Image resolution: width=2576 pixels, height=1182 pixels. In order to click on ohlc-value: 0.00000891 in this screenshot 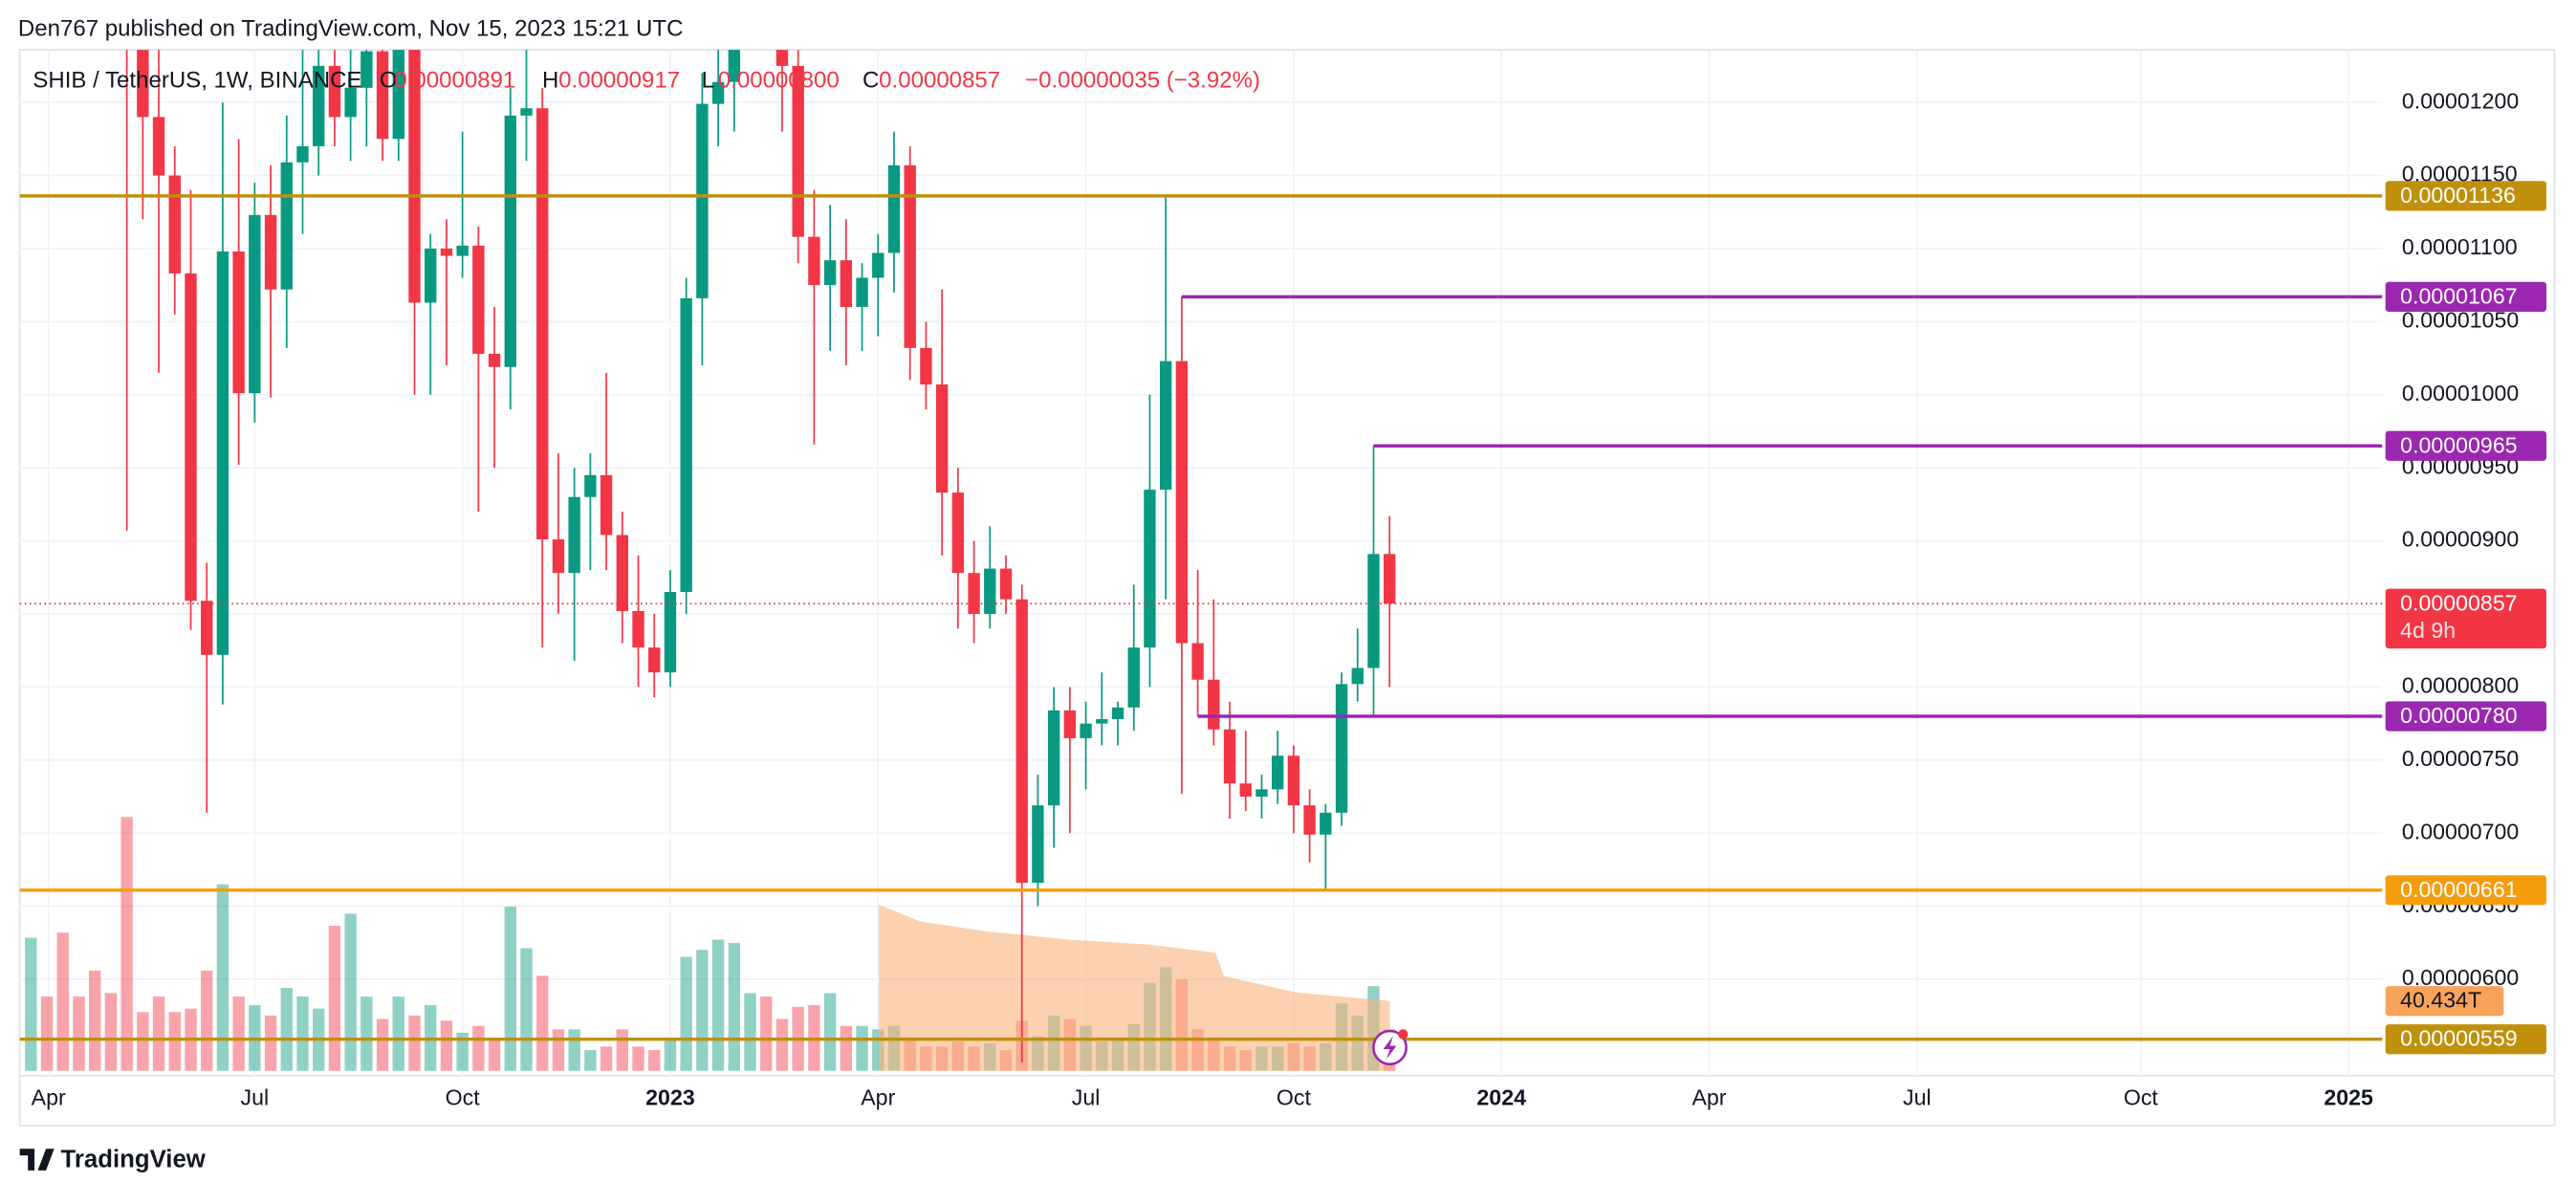, I will do `click(454, 80)`.